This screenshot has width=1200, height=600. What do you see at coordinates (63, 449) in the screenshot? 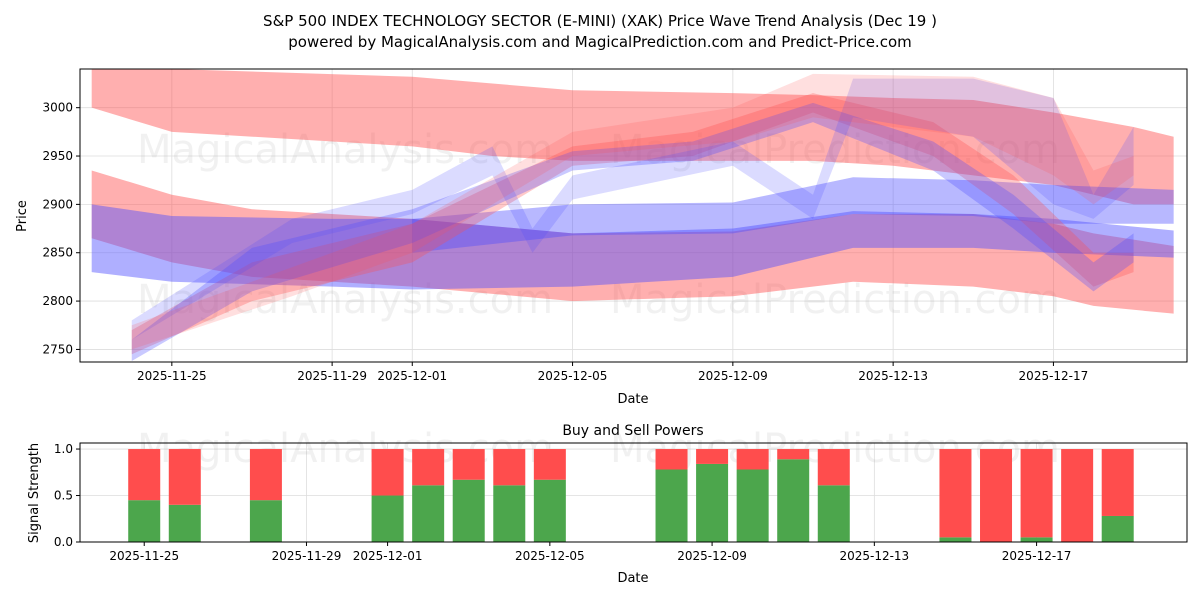
I see `y-tick-label: 1.0` at bounding box center [63, 449].